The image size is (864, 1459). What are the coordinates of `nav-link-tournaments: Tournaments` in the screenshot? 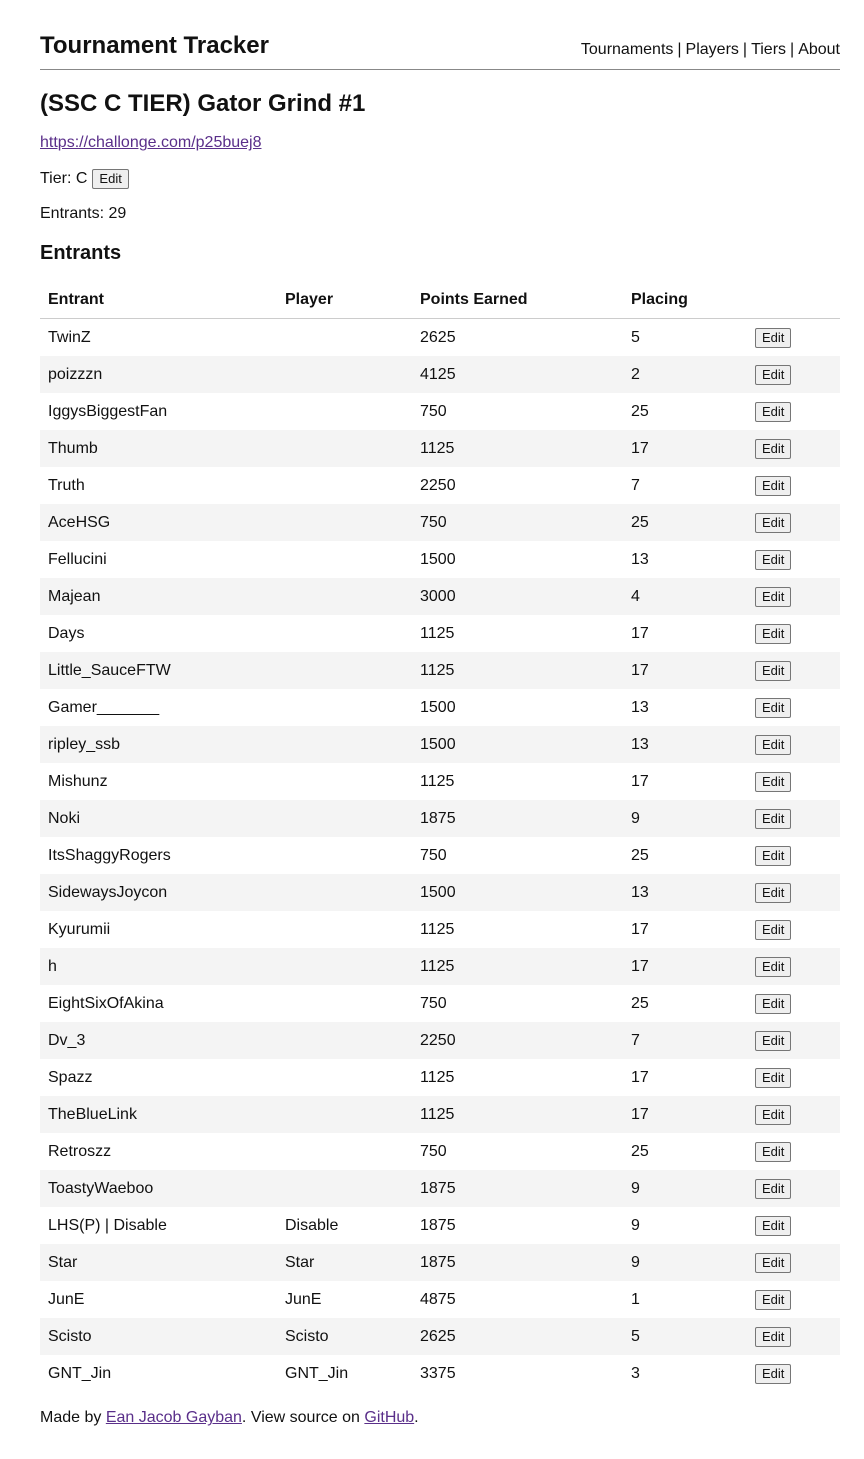 It's located at (627, 49).